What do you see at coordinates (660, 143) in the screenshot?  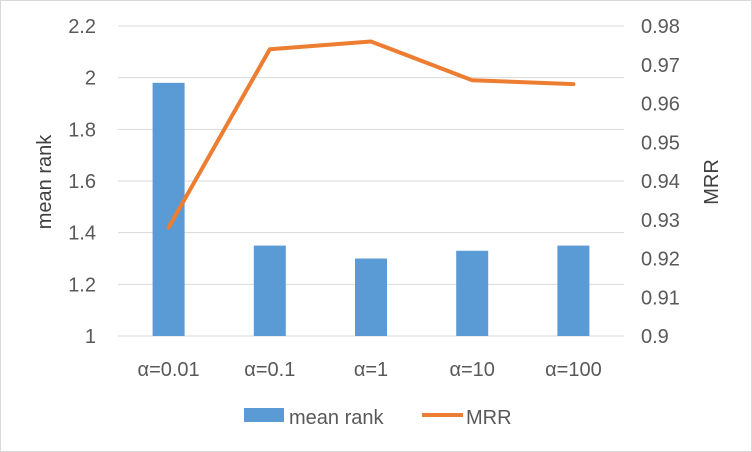 I see `right-tick-label: 0.95` at bounding box center [660, 143].